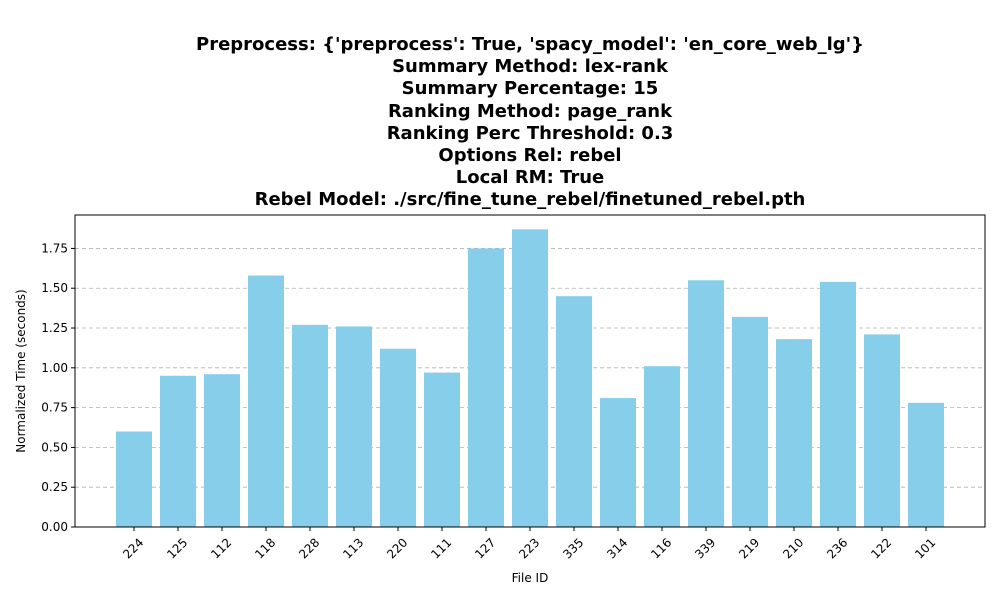 This screenshot has width=1000, height=600. I want to click on y-axis-label: Normalized Time (seconds), so click(21, 370).